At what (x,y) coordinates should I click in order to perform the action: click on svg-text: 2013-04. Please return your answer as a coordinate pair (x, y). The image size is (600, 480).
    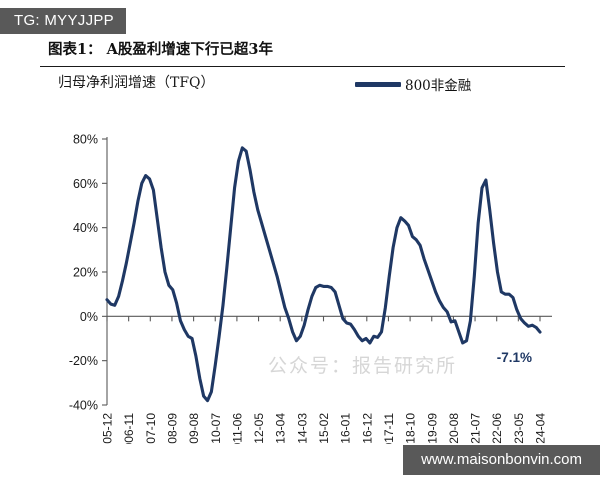
    Looking at the image, I should click on (281, 428).